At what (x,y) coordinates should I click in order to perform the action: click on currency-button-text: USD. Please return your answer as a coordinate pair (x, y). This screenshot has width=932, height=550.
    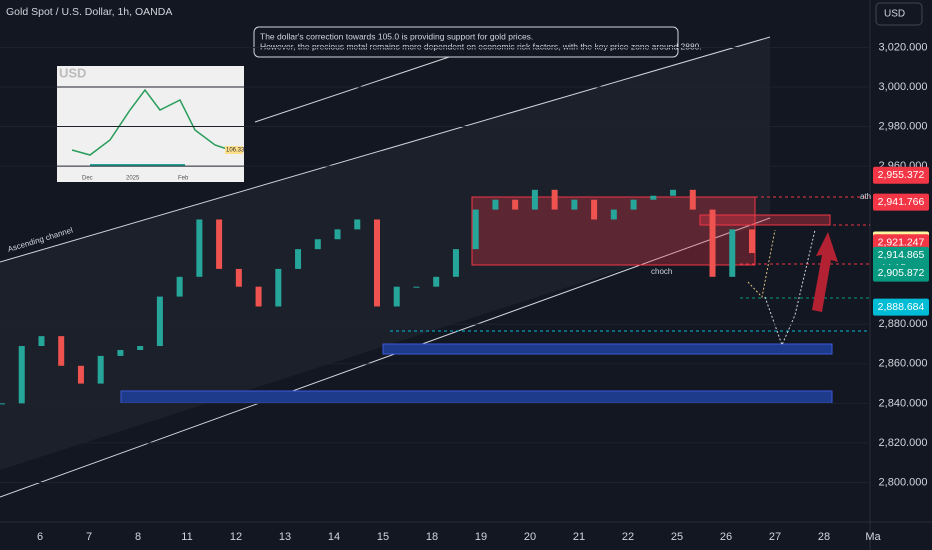
    Looking at the image, I should click on (894, 14).